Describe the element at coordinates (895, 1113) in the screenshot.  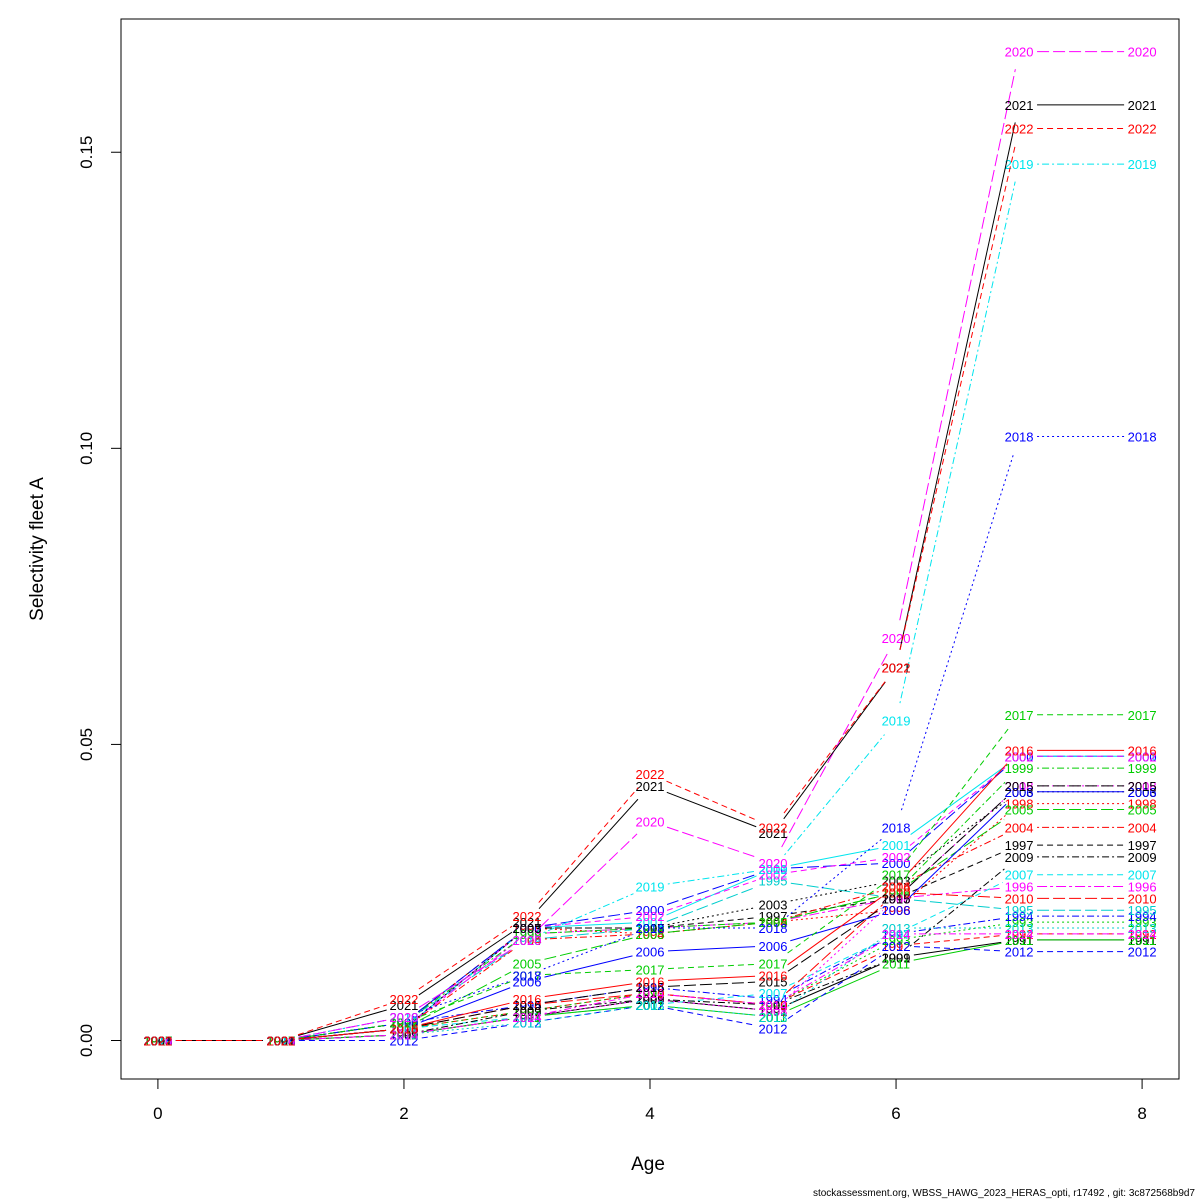
I see `x-tick-label: 6` at that location.